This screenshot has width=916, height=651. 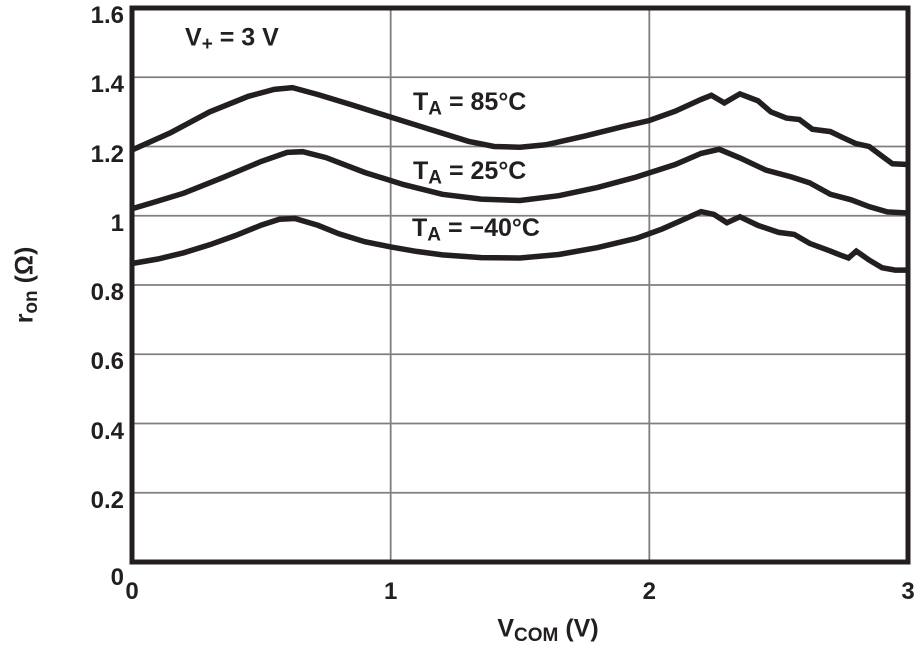 What do you see at coordinates (107, 15) in the screenshot?
I see `y-tick-label: 1.6` at bounding box center [107, 15].